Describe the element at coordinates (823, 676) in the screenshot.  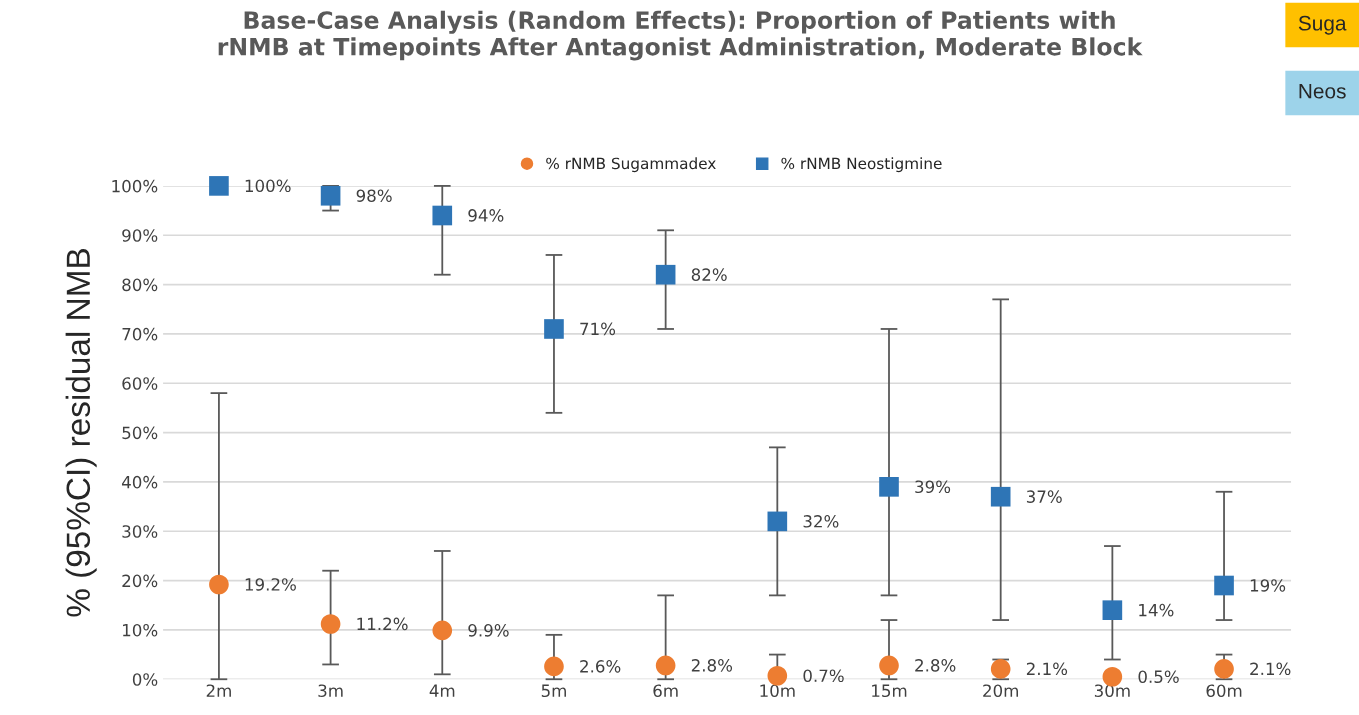
I see `data-label: 0.7%` at that location.